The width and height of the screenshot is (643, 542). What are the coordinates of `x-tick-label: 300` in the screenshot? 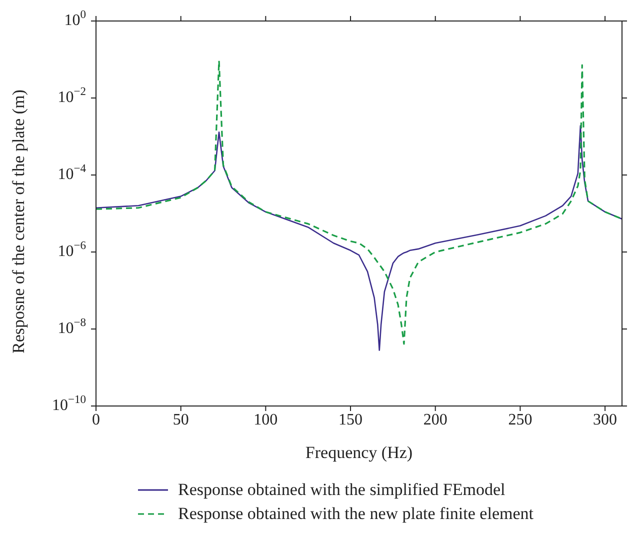 It's located at (605, 419).